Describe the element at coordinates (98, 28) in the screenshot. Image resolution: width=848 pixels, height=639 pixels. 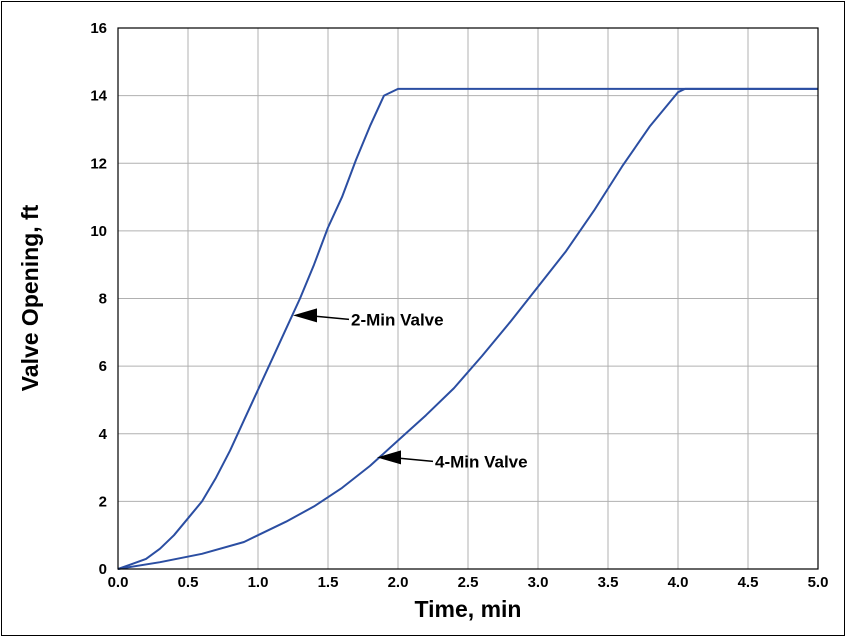
I see `y-tick-label: 16` at that location.